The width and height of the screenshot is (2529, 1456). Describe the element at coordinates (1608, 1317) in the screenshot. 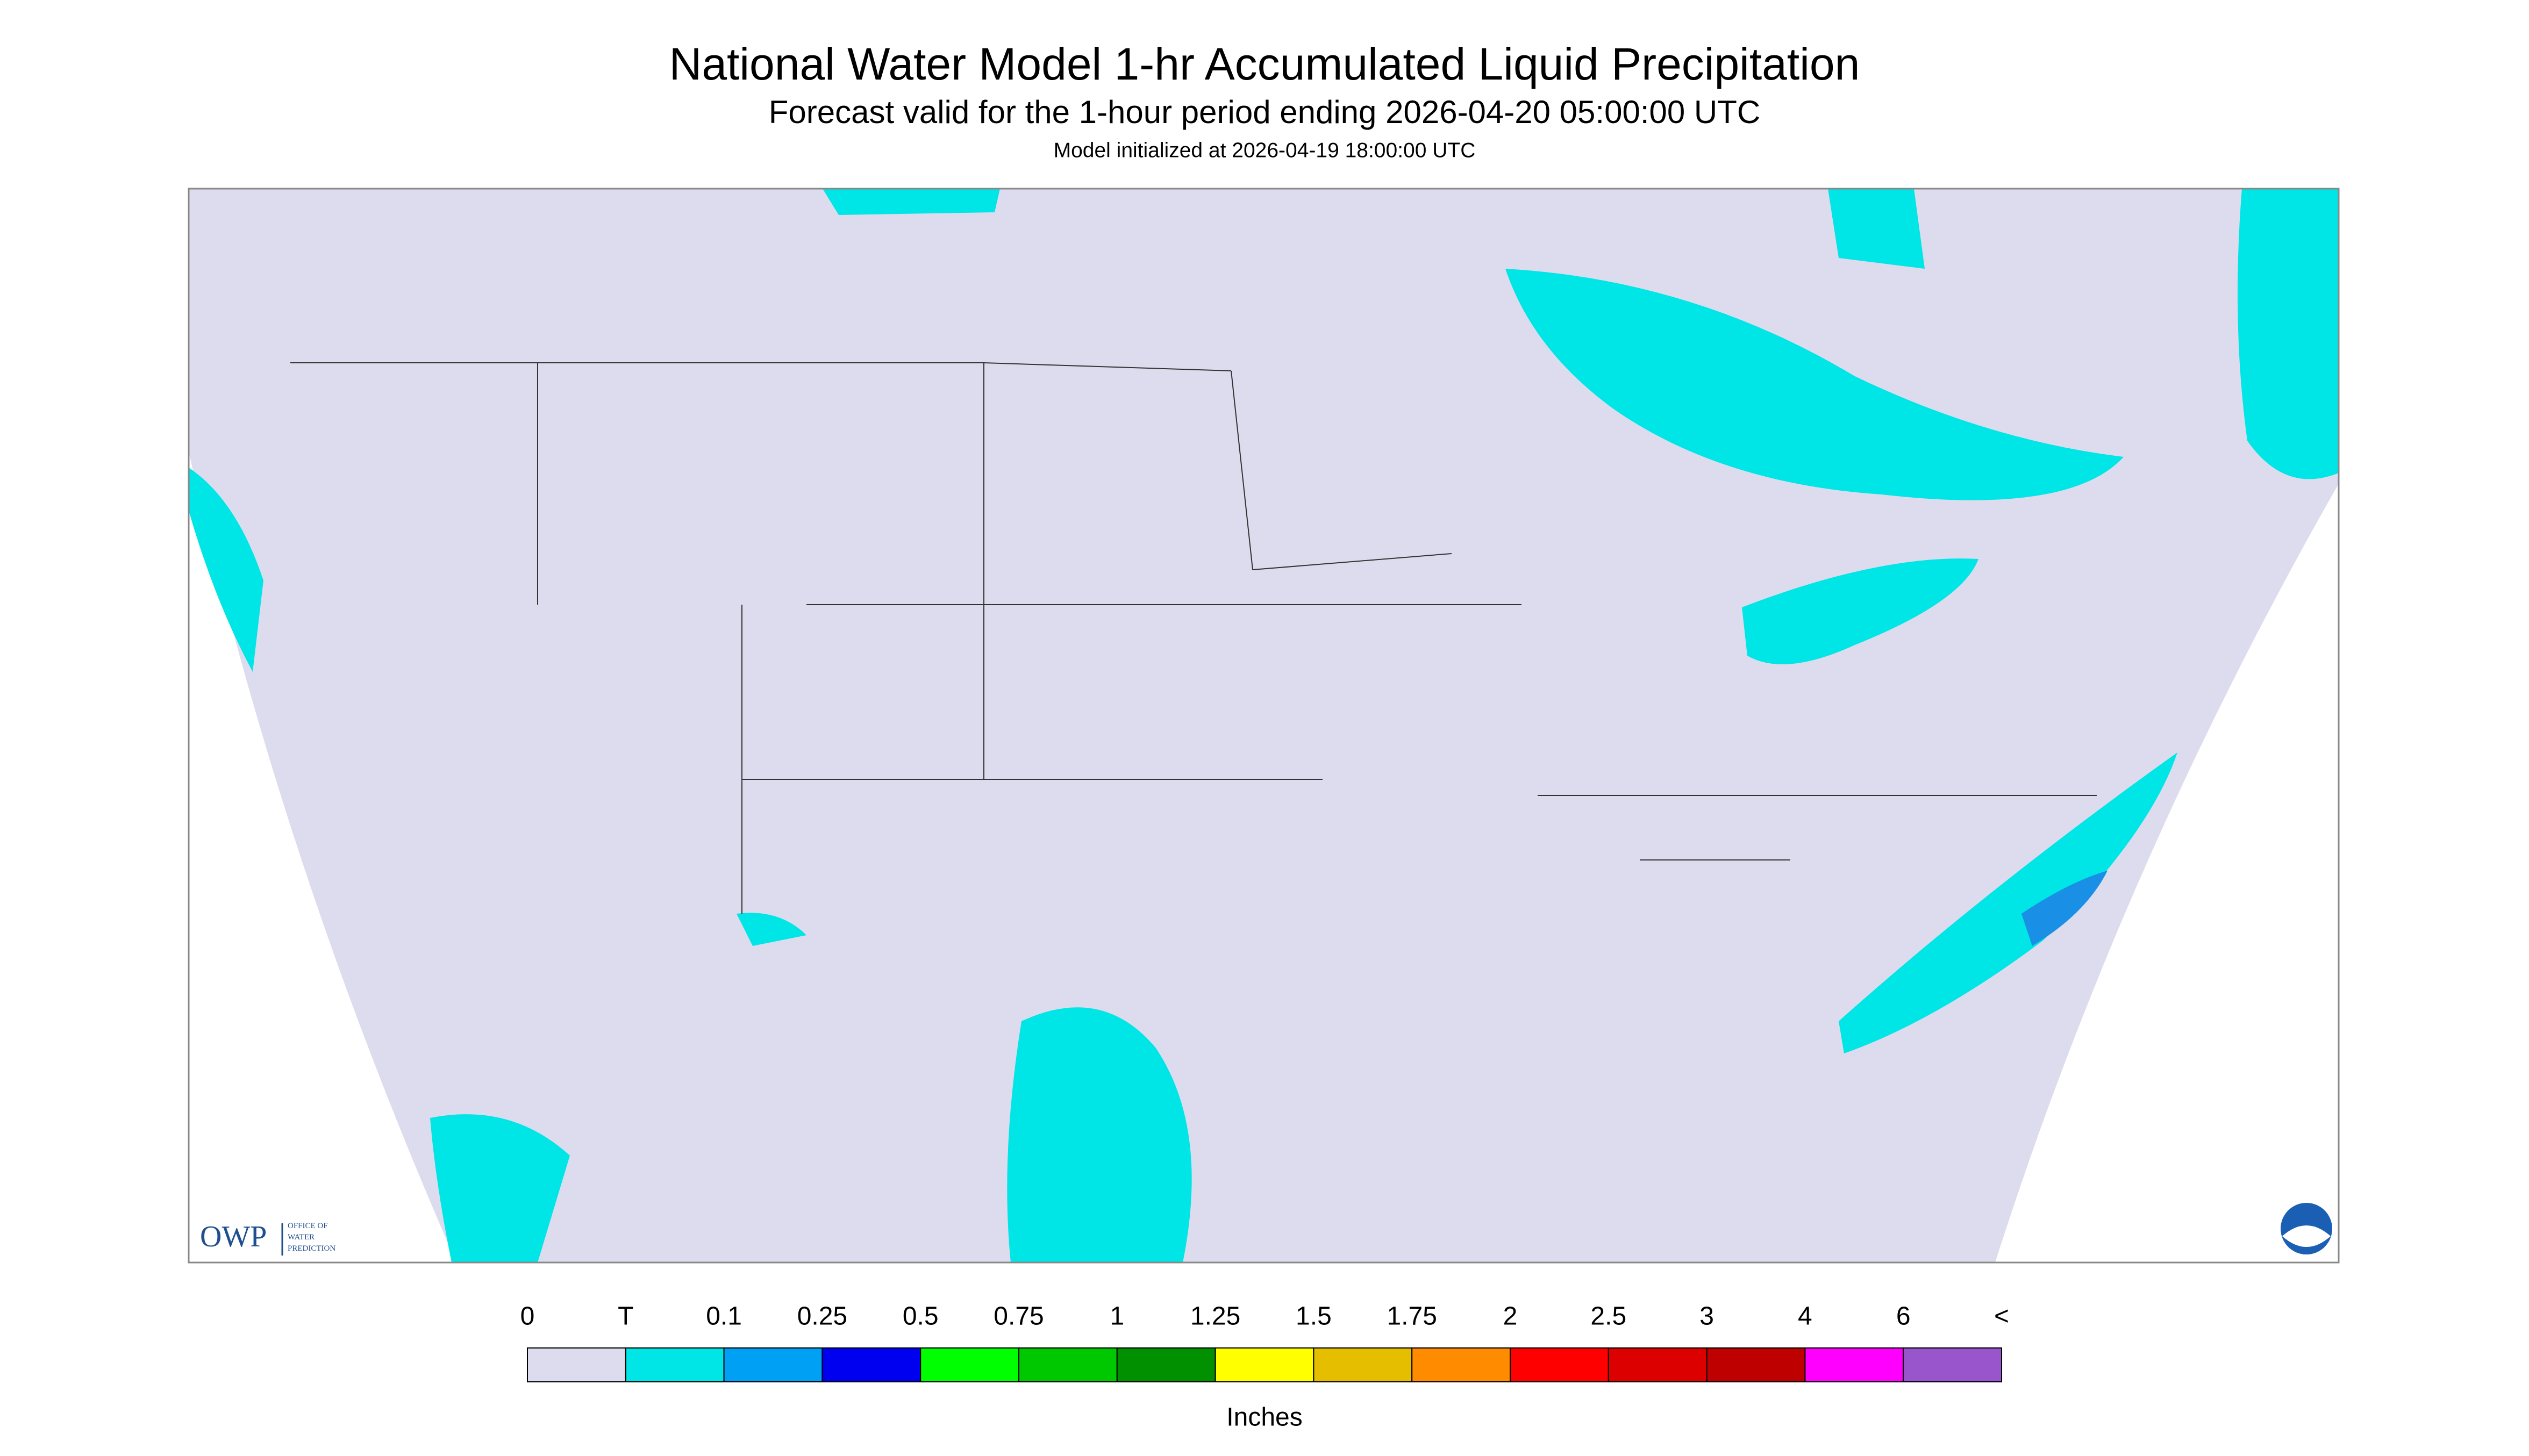

I see `legend-label: 2.5` at that location.